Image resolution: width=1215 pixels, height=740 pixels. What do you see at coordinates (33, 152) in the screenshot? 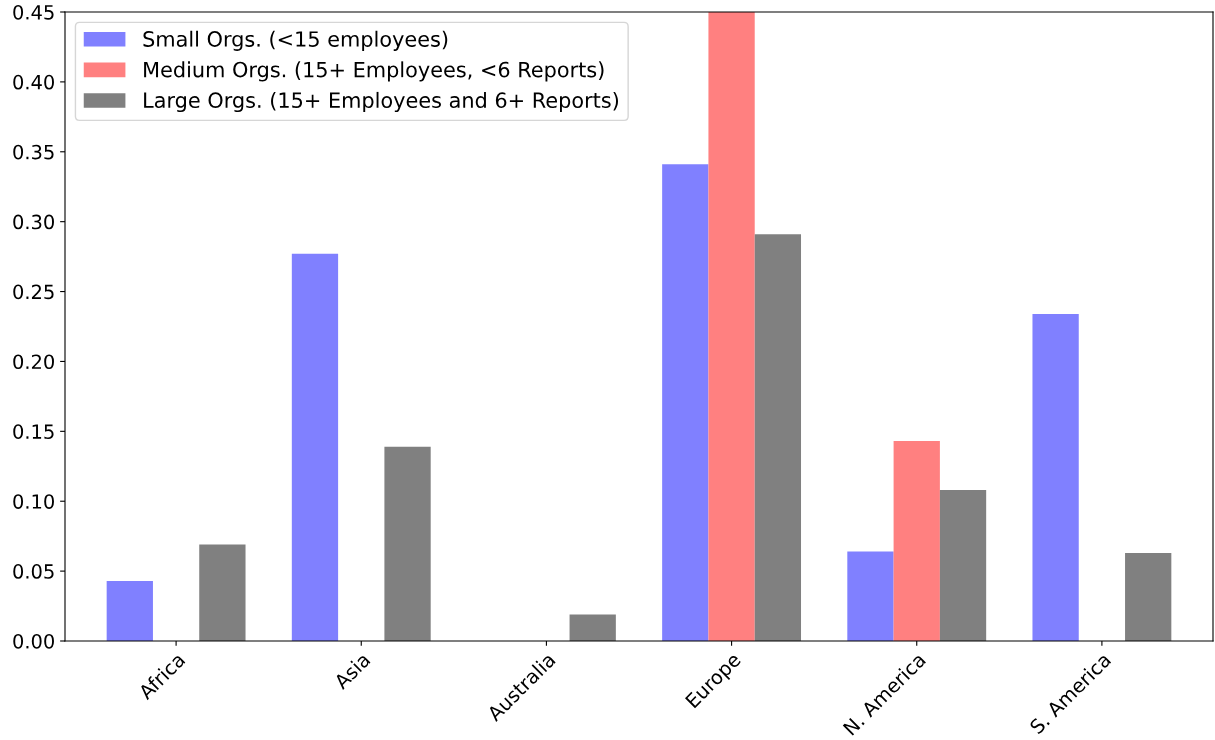
I see `y-tick-label: 0.35` at bounding box center [33, 152].